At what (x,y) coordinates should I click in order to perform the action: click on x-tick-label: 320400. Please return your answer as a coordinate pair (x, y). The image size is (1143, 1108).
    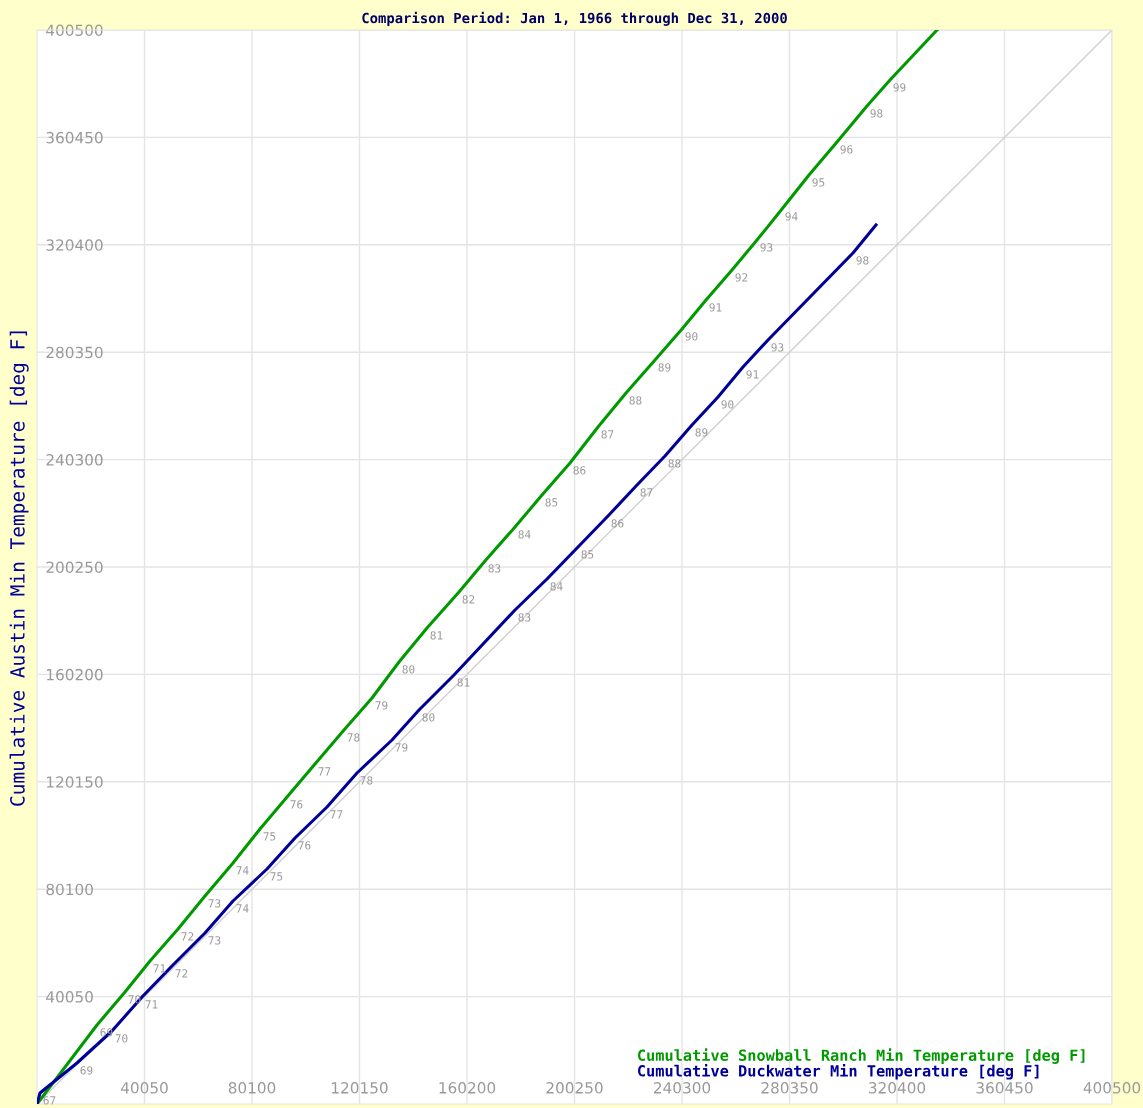
    Looking at the image, I should click on (897, 1088).